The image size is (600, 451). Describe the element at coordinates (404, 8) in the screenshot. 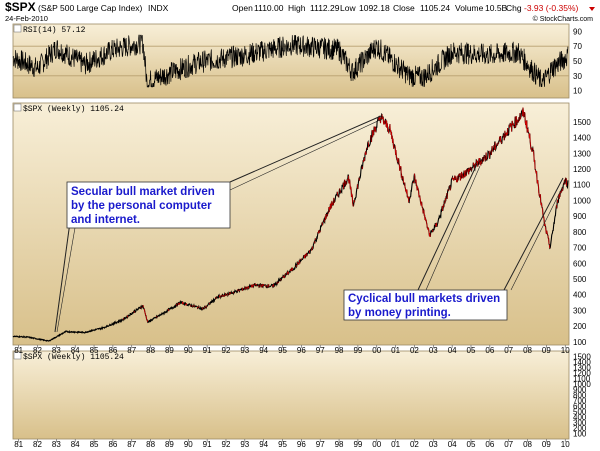

I see `close-label: Close` at that location.